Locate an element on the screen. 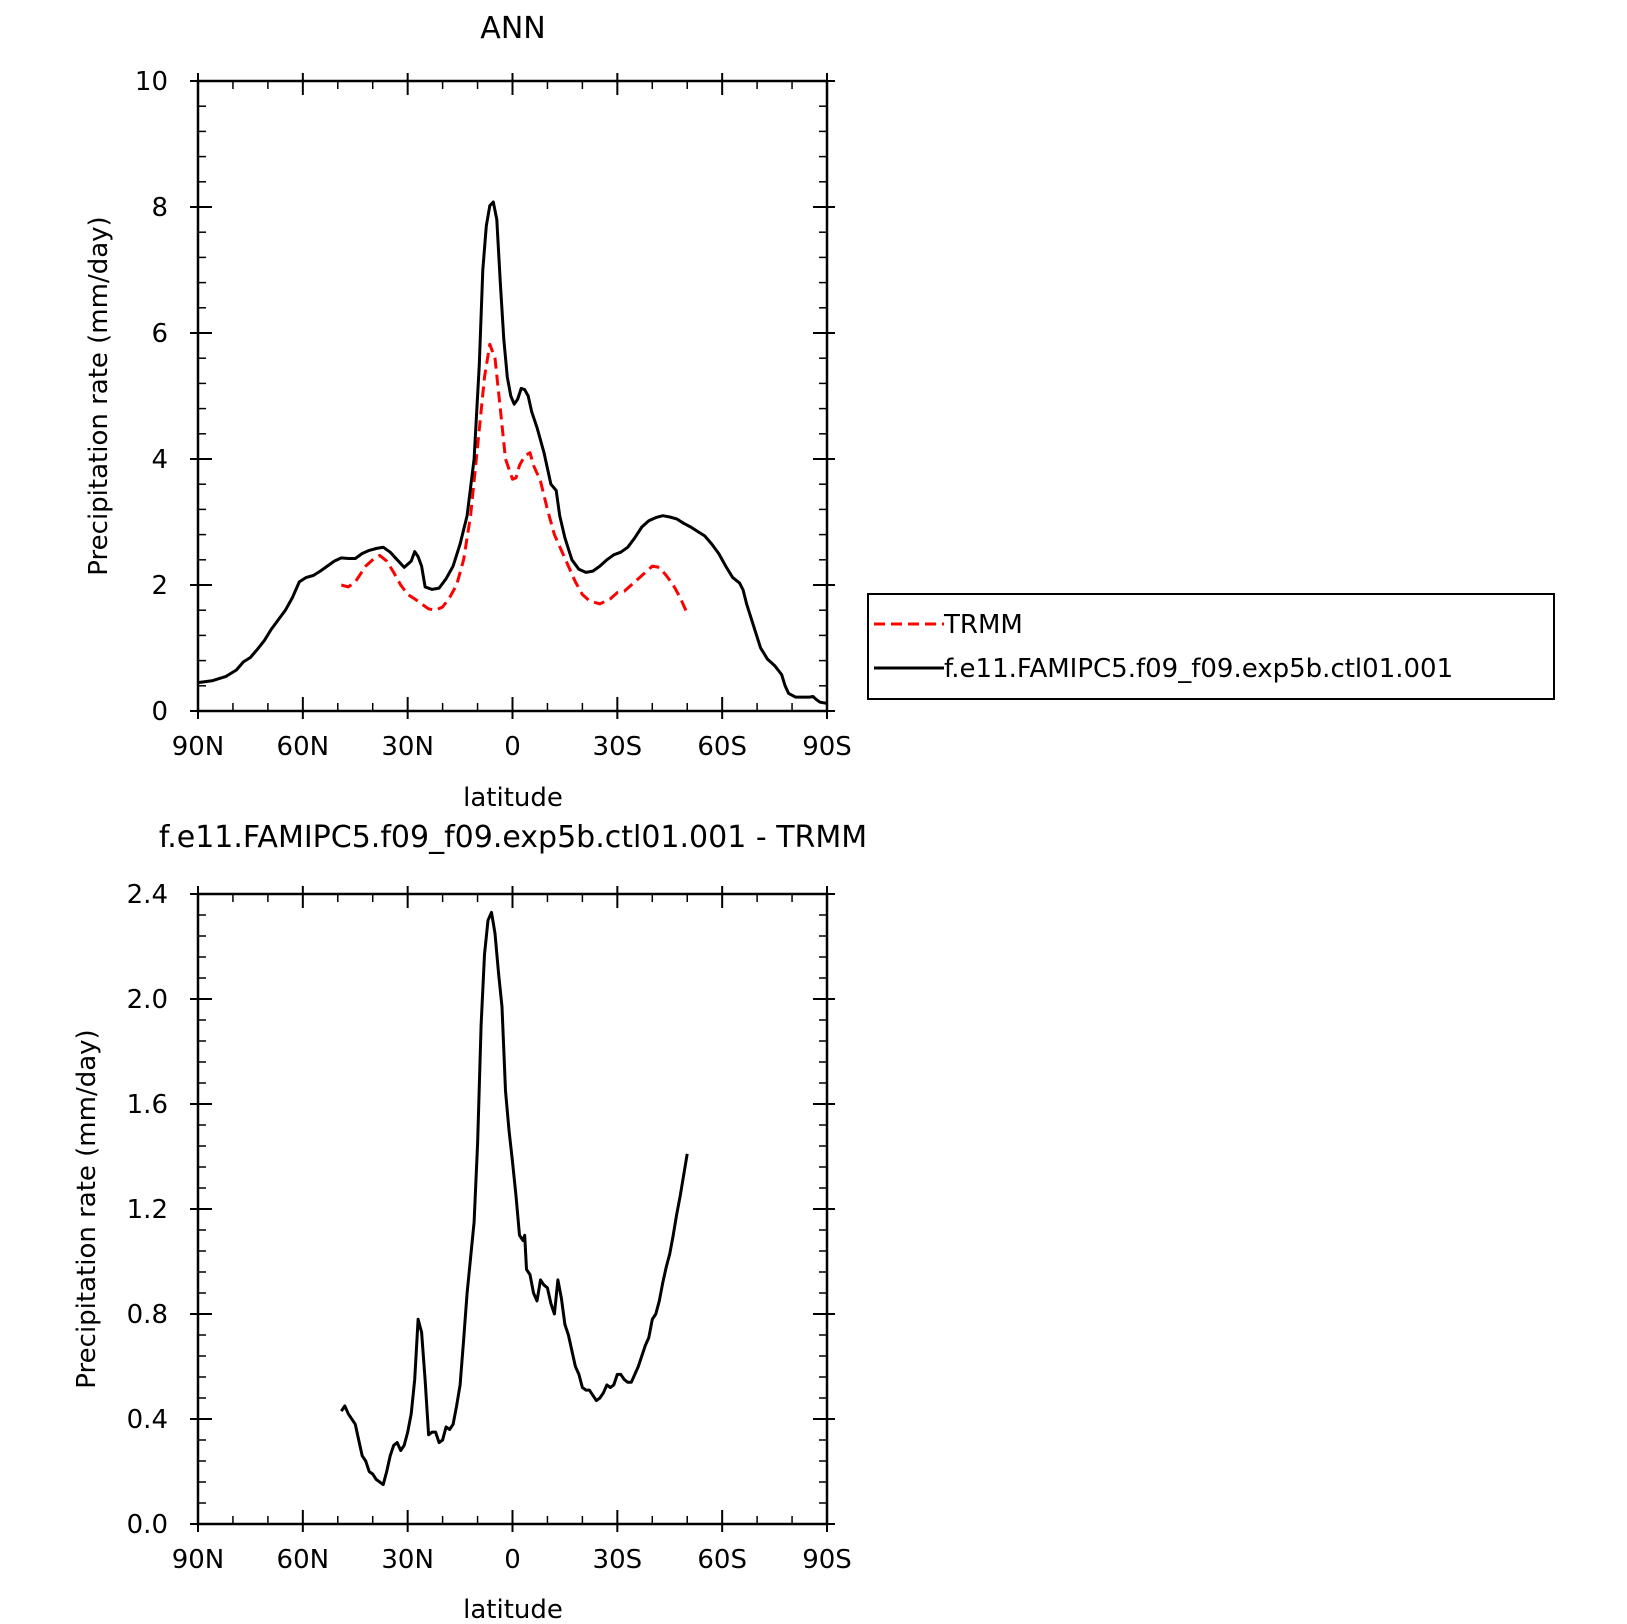 The image size is (1627, 1624). bottom-series-lines is located at coordinates (514, 1198).